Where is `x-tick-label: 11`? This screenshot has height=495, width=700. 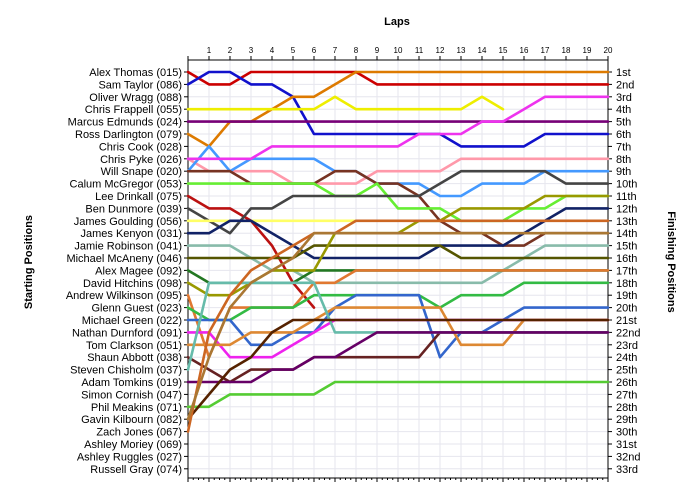 x-tick-label: 11 is located at coordinates (419, 50).